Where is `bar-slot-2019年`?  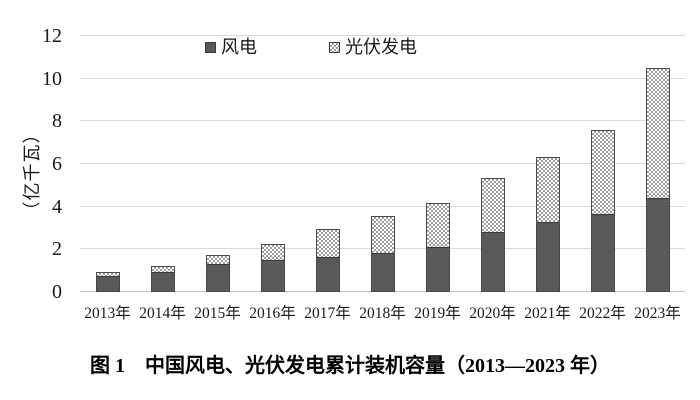
bar-slot-2019年 is located at coordinates (437, 164).